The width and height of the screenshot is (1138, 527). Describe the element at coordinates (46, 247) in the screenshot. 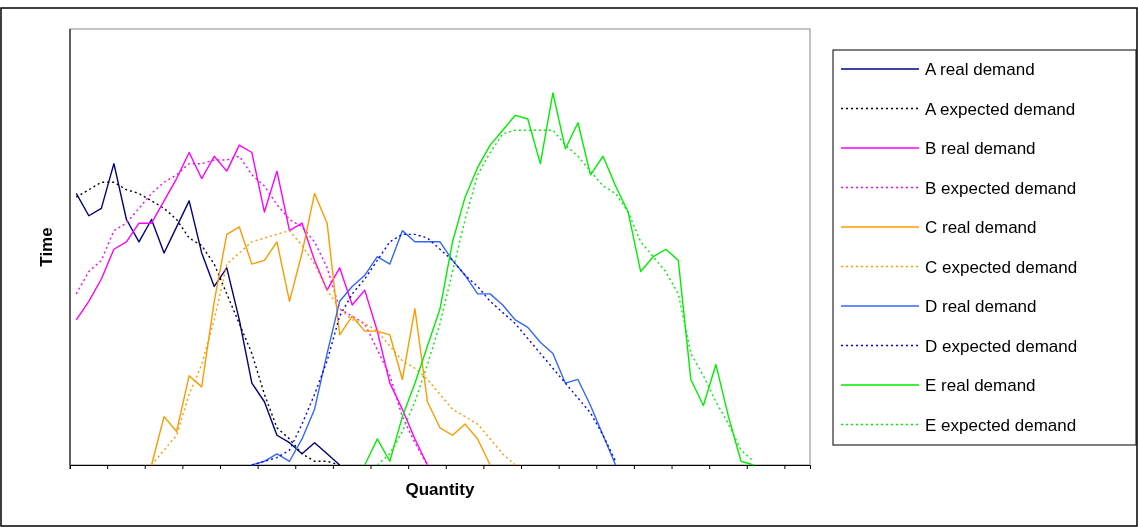

I see `y-axis-title: Time` at that location.